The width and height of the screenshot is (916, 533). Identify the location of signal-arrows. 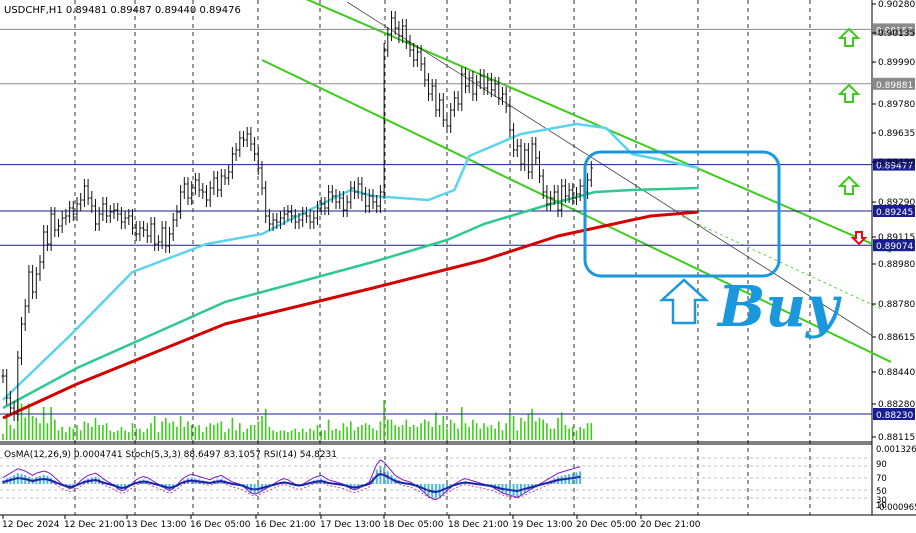
(852, 136).